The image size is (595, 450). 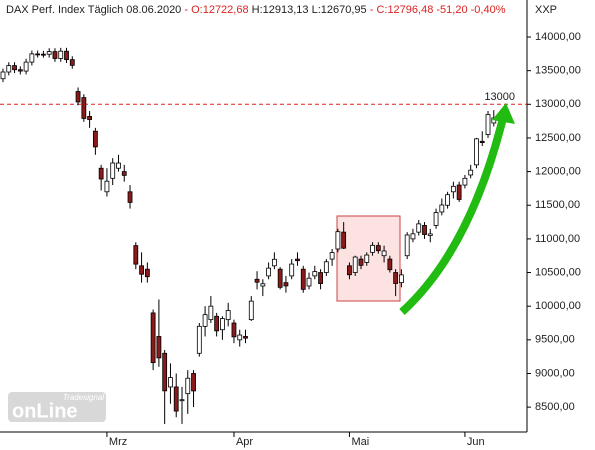 What do you see at coordinates (558, 104) in the screenshot?
I see `y-tick-label: 13000,00` at bounding box center [558, 104].